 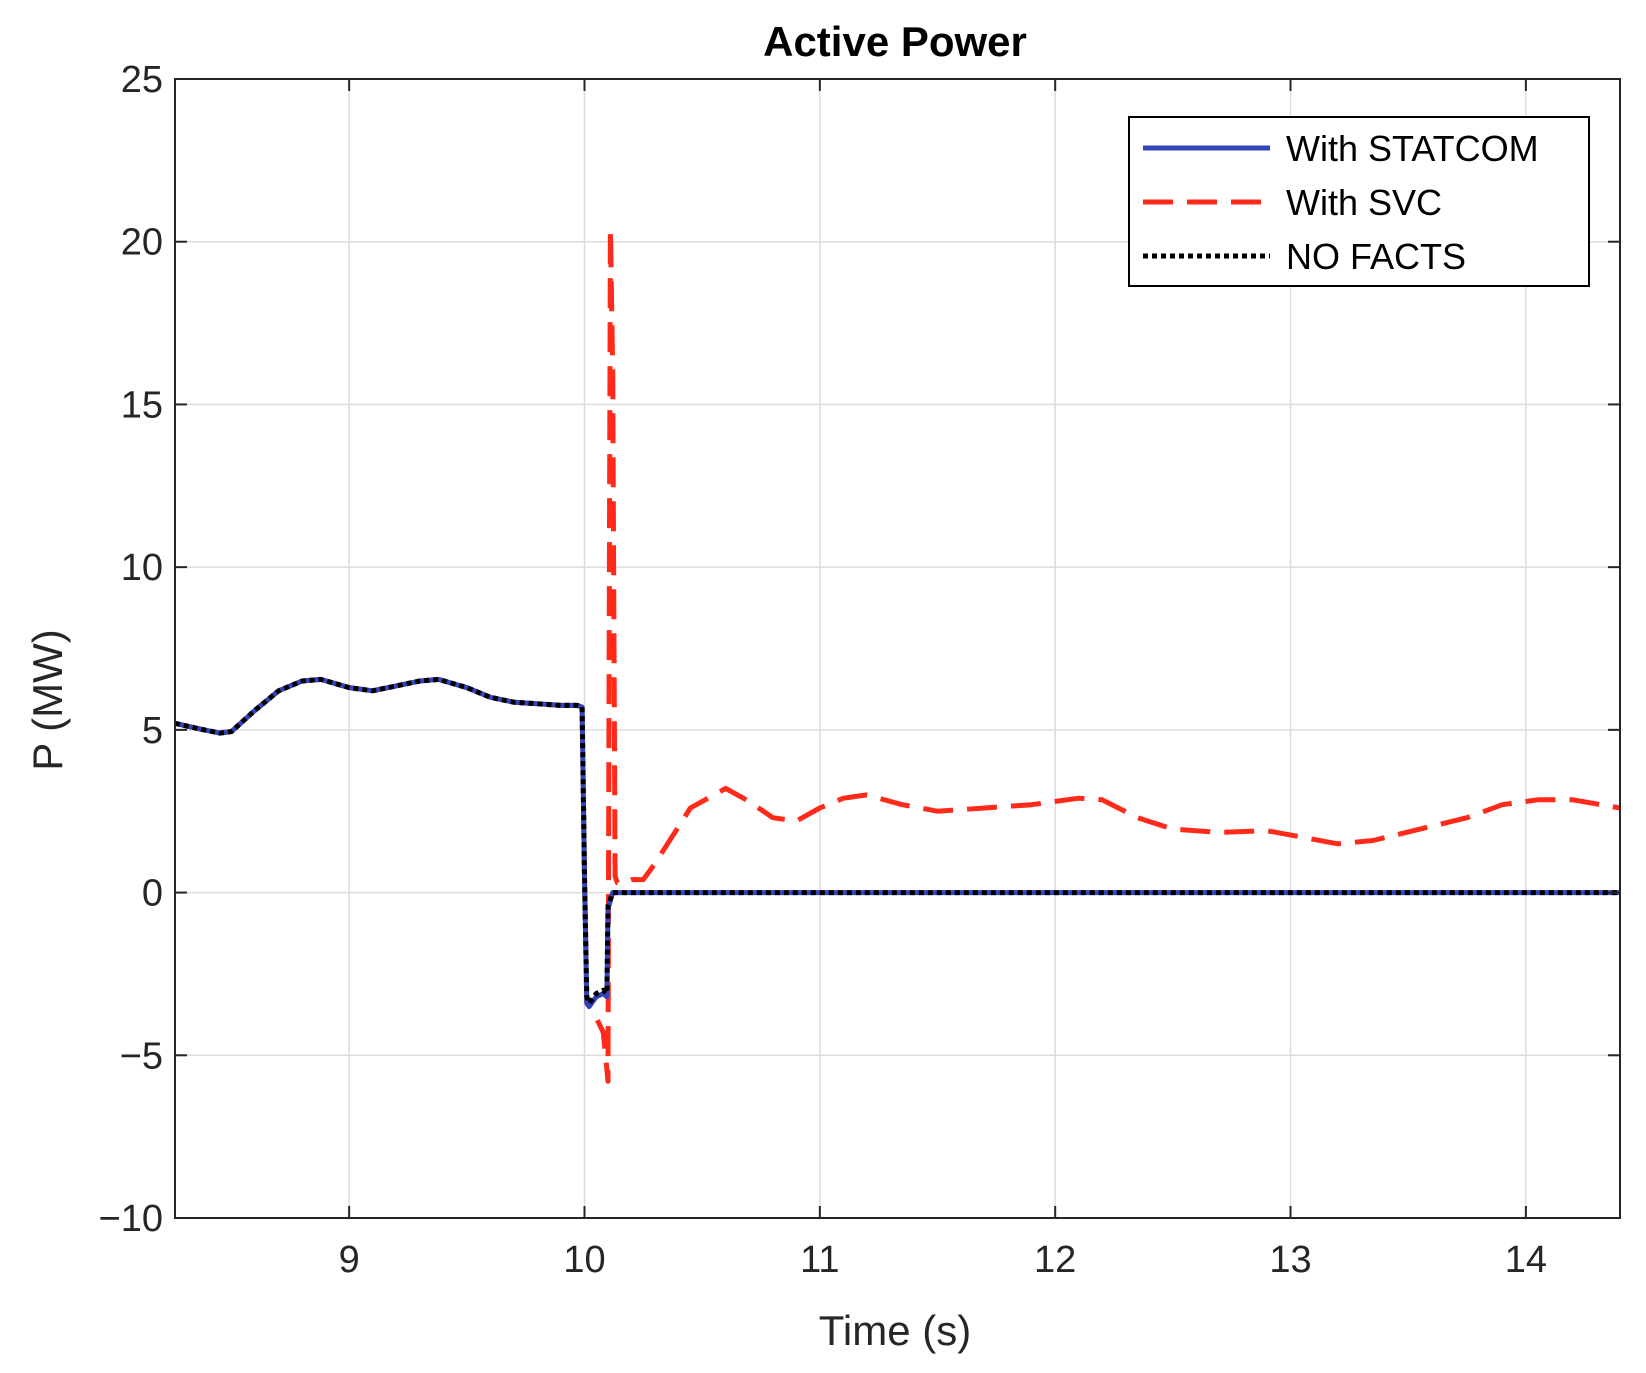 What do you see at coordinates (1526, 1260) in the screenshot?
I see `x-tick-label: 14` at bounding box center [1526, 1260].